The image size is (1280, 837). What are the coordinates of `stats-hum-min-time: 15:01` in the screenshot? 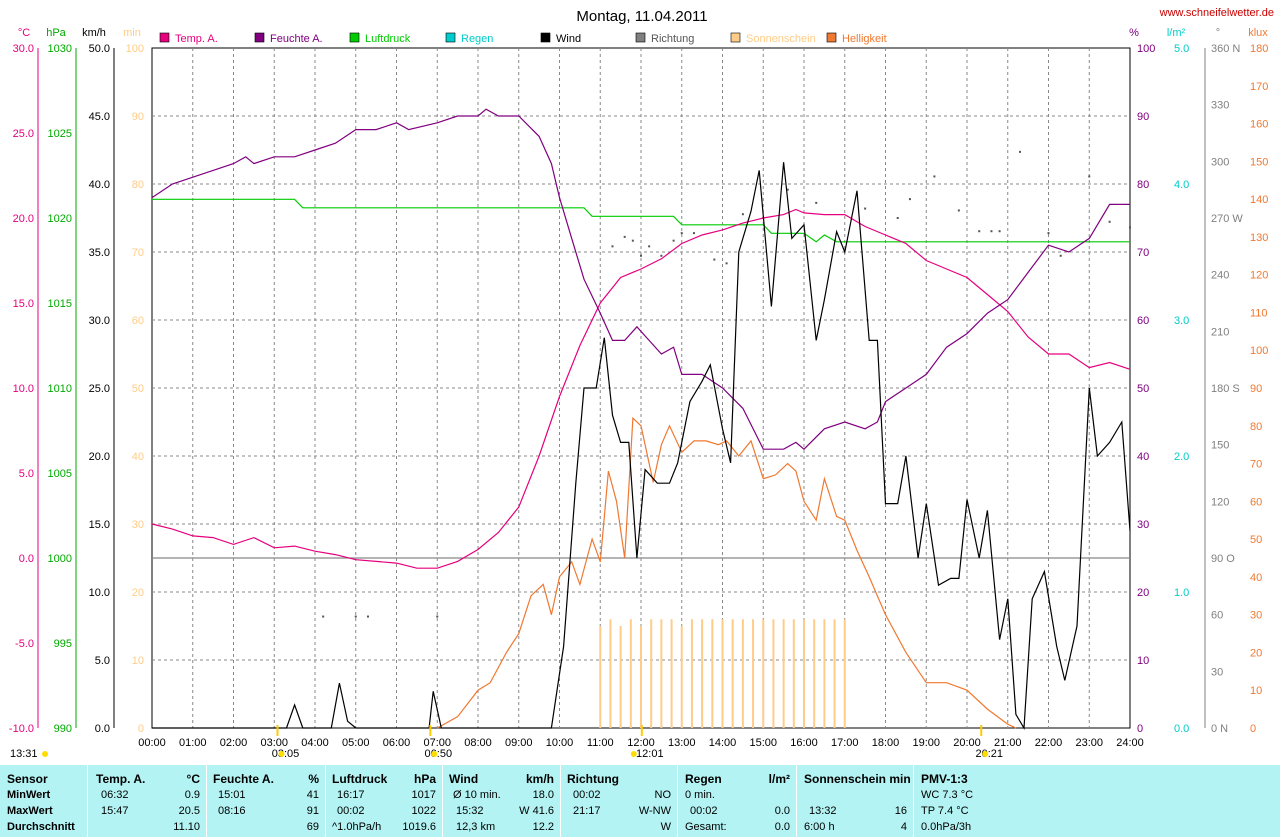 It's located at (232, 795).